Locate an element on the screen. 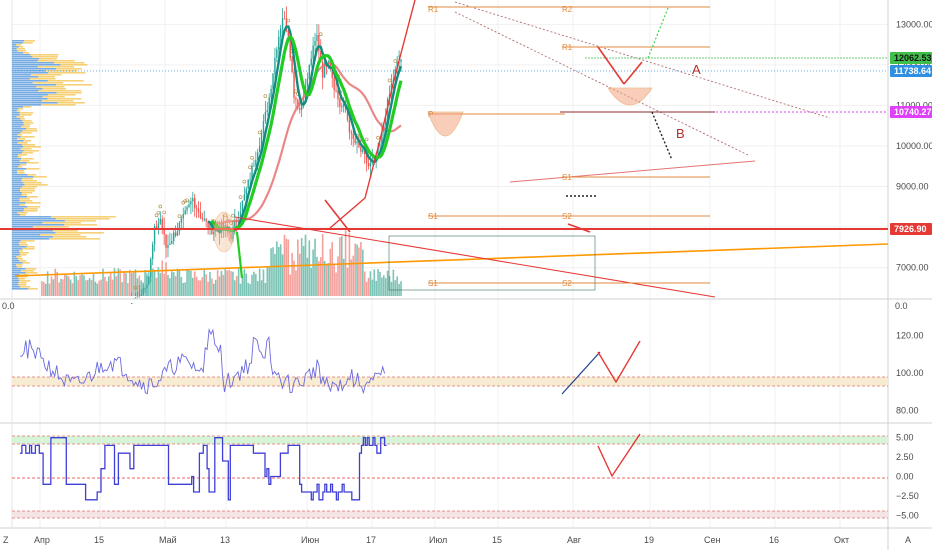  oscillator-1-line is located at coordinates (202, 361).